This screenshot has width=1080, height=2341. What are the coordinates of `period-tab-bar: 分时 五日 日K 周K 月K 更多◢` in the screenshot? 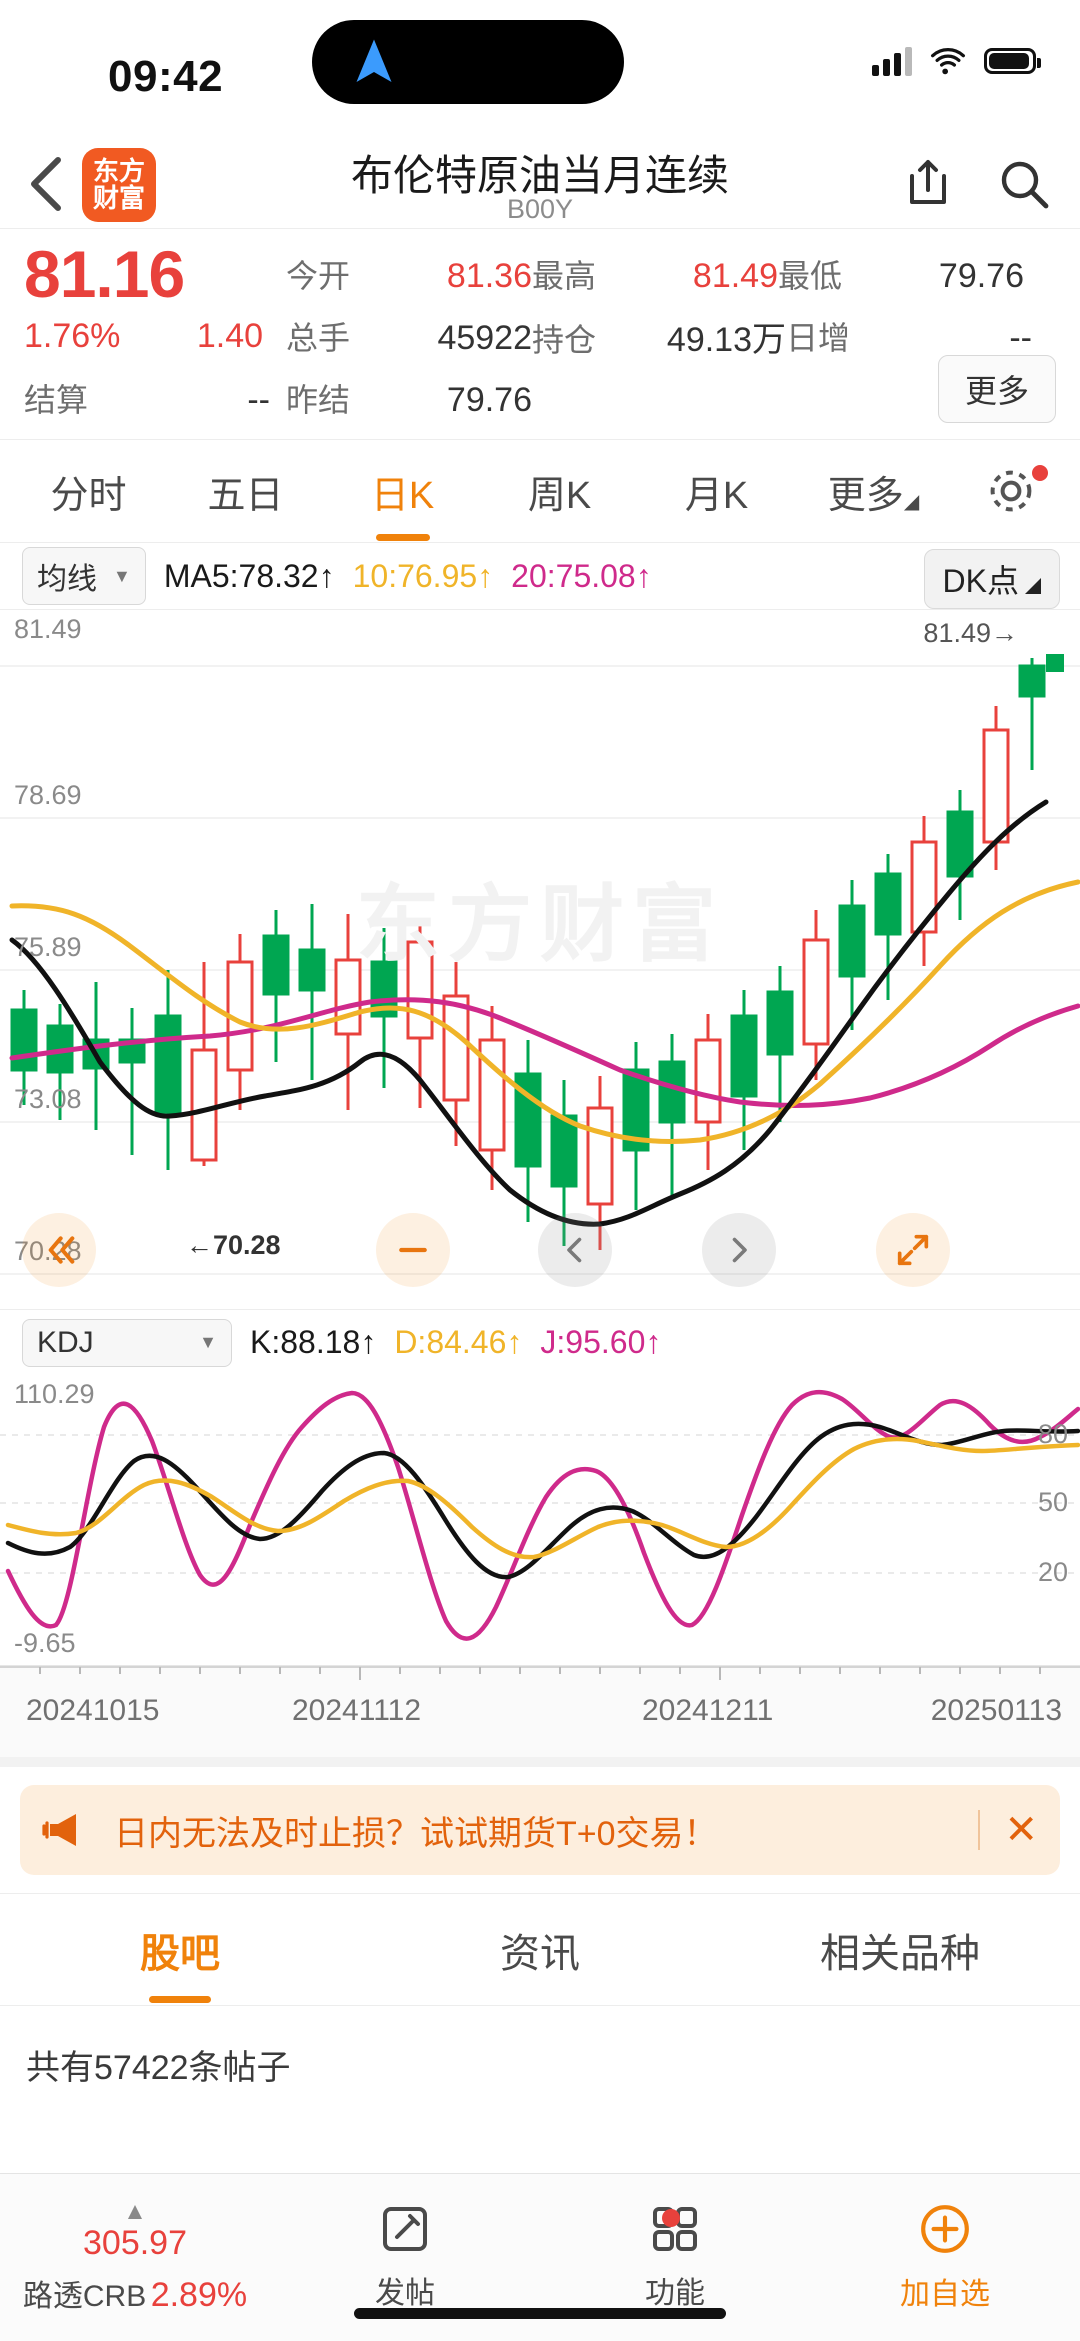 It's located at (540, 491).